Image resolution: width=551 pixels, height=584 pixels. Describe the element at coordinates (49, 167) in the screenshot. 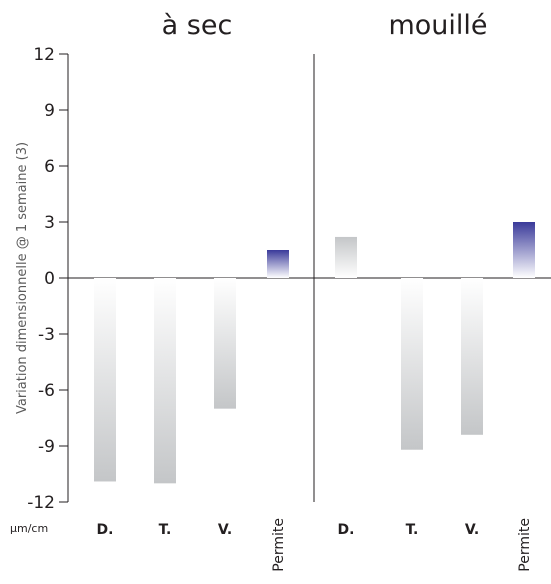

I see `y-tick-label: 6` at that location.